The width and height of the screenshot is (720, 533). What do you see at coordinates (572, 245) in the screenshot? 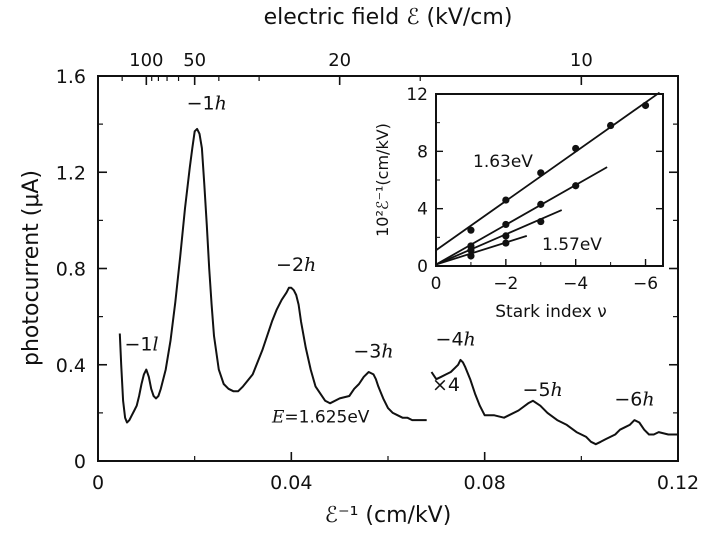
I see `inset-series-label-1-57ev: 1.57eV` at bounding box center [572, 245].